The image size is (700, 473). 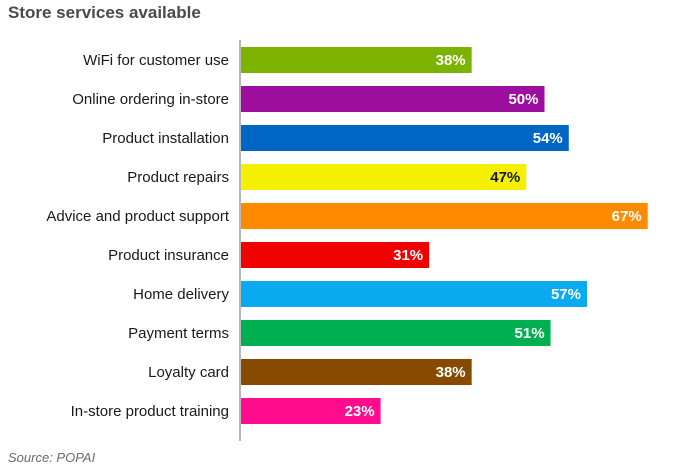 What do you see at coordinates (178, 333) in the screenshot?
I see `category-label-7: Payment terms` at bounding box center [178, 333].